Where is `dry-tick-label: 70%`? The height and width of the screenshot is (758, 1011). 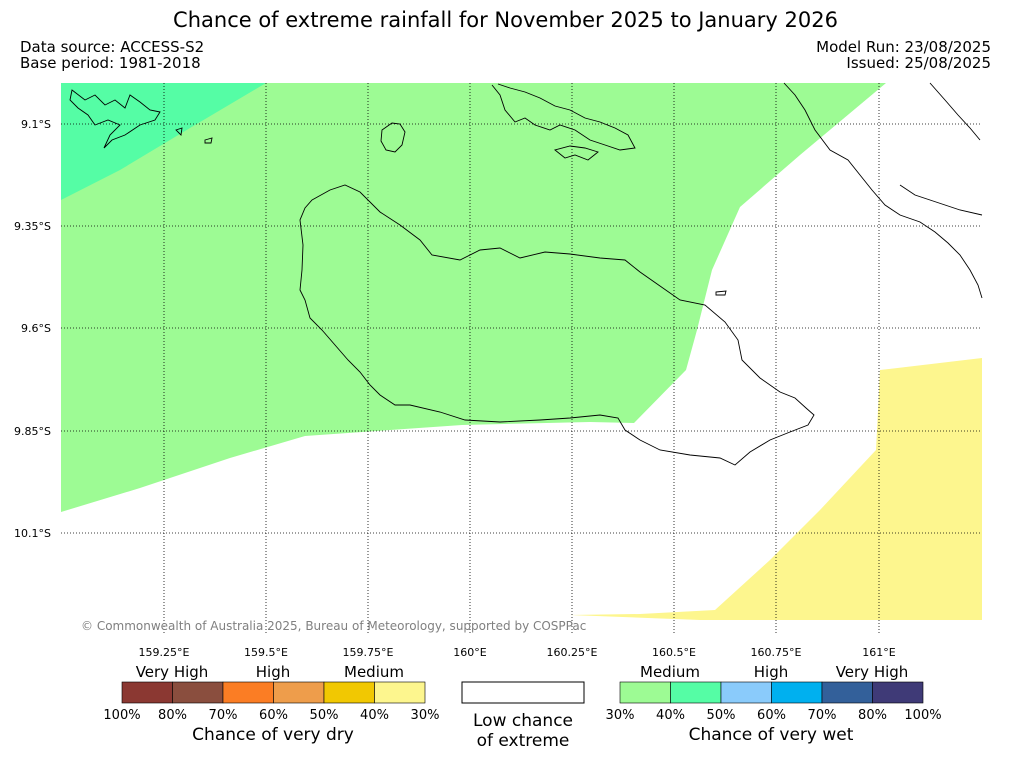 dry-tick-label: 70% is located at coordinates (223, 715).